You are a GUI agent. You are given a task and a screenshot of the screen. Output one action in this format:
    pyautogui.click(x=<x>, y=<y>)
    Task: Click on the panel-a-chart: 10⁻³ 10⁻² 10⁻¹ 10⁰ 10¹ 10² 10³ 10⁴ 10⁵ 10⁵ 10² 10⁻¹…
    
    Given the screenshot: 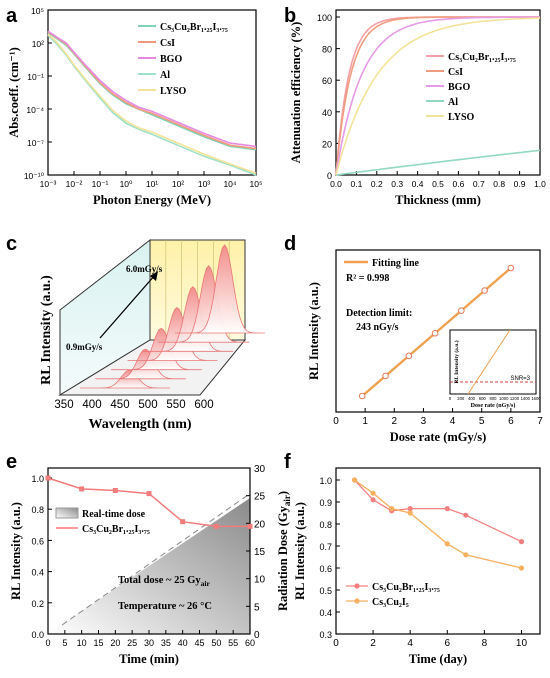 What is the action you would take?
    pyautogui.click(x=134, y=106)
    